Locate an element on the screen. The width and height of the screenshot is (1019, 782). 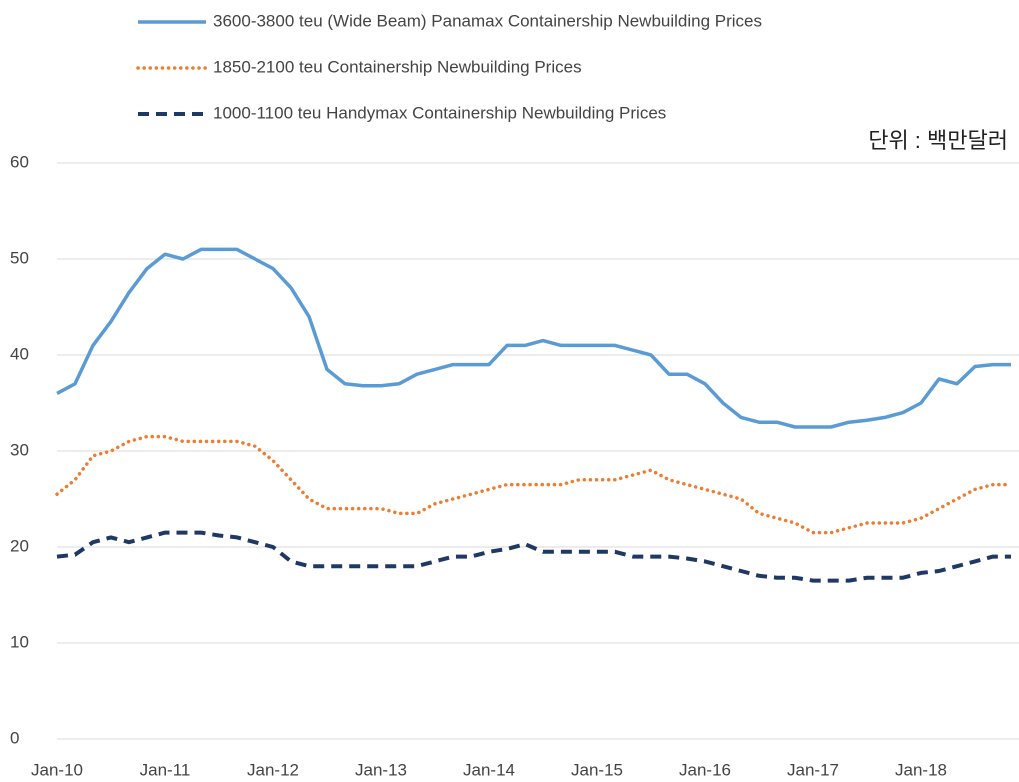
x-tick-label: Jan-17 is located at coordinates (813, 769).